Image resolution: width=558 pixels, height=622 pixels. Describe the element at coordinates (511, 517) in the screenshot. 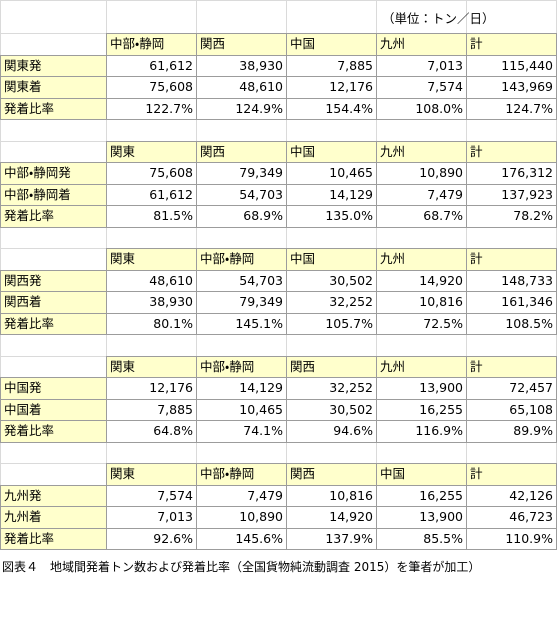

I see `value-cell: 46,723` at that location.